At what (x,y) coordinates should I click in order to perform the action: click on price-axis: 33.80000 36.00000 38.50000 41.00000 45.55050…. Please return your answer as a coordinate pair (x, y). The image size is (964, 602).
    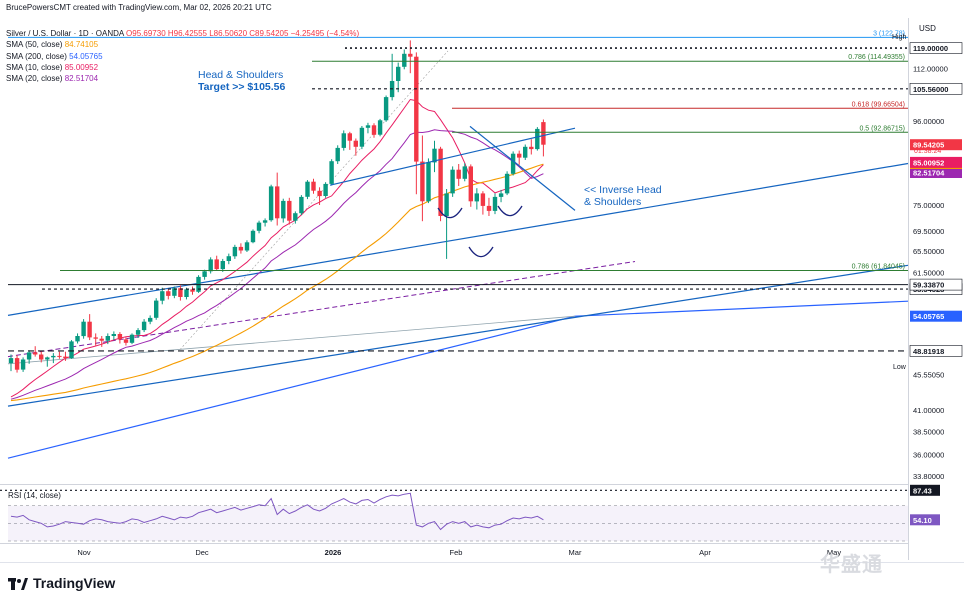
    Looking at the image, I should click on (936, 261).